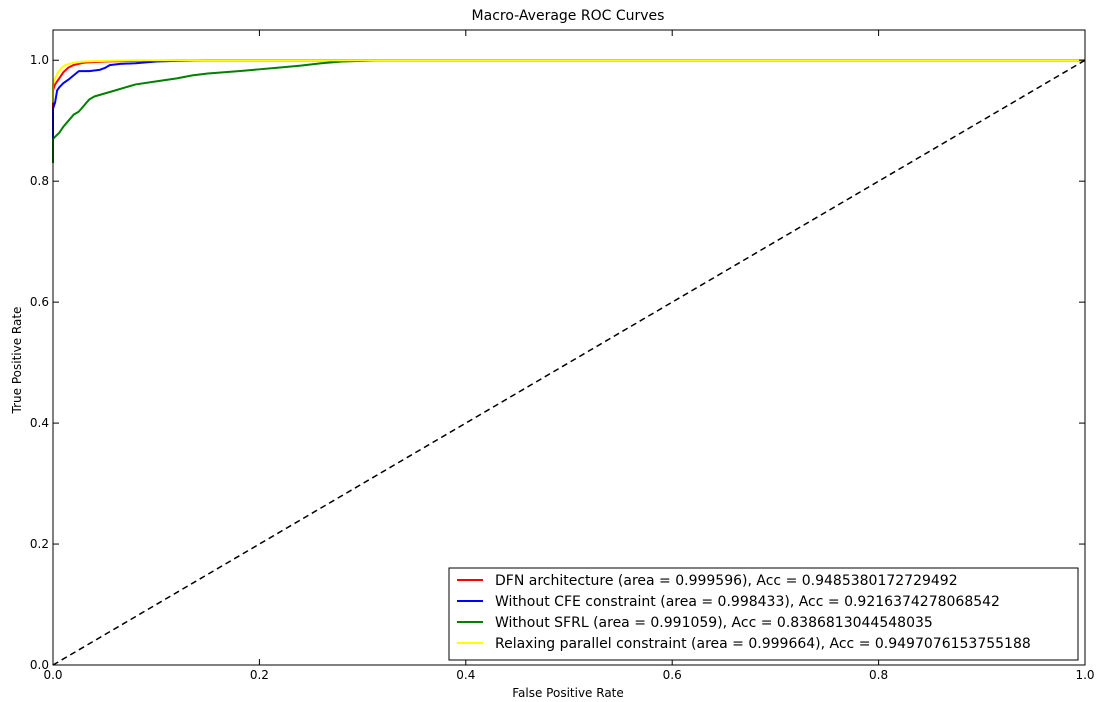  Describe the element at coordinates (878, 675) in the screenshot. I see `x-tick-label: 0.8` at that location.